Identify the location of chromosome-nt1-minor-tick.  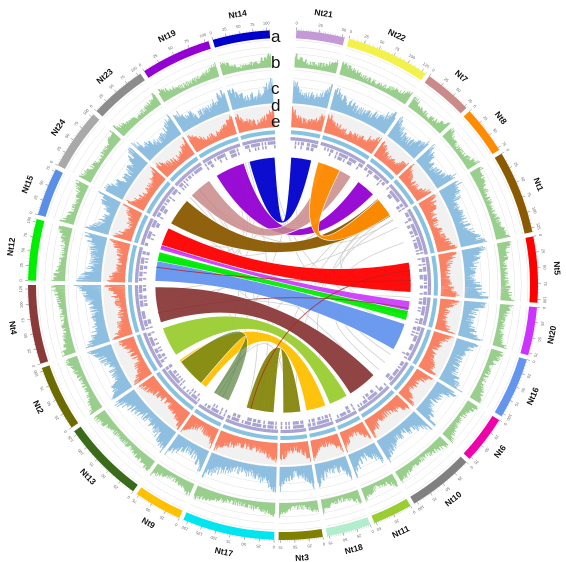
(504, 157).